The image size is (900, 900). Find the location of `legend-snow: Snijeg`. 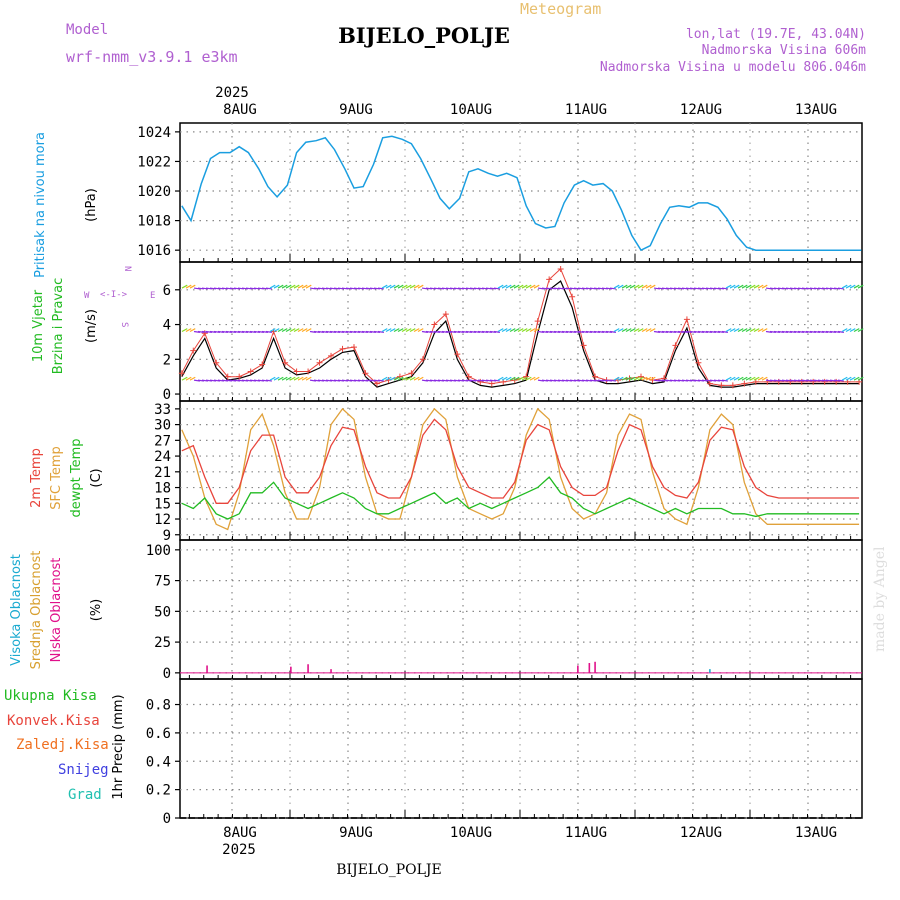

legend-snow: Snijeg is located at coordinates (83, 770).